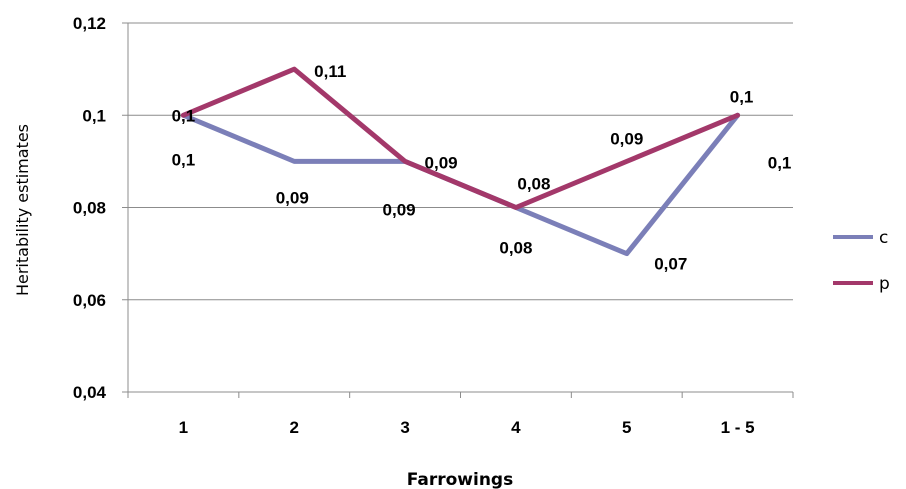 The image size is (906, 489). I want to click on data-label: 0,07, so click(670, 264).